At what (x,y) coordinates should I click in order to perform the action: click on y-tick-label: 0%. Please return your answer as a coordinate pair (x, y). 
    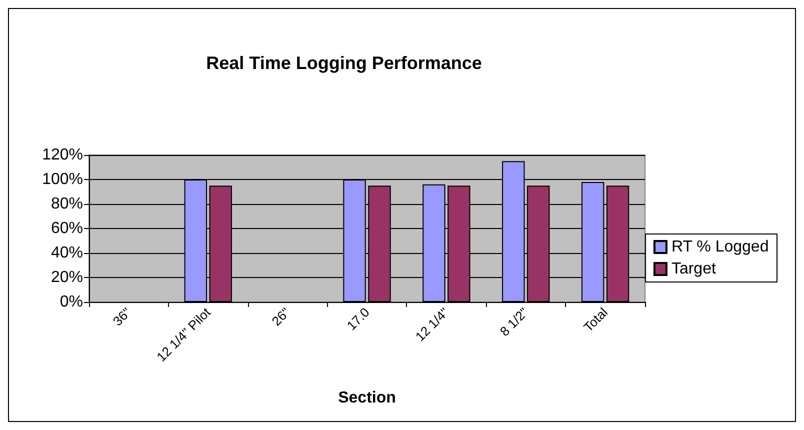
    Looking at the image, I should click on (71, 302).